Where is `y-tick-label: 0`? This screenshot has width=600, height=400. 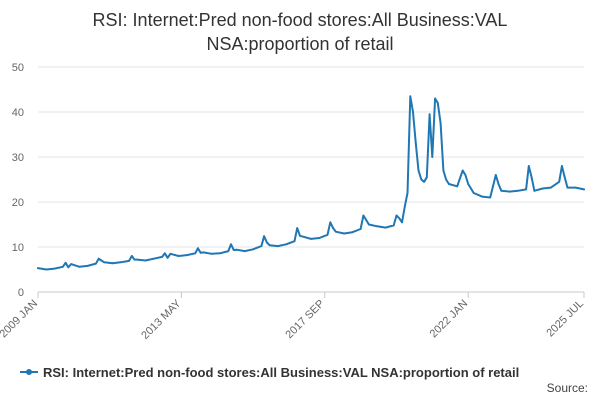 y-tick-label: 0 is located at coordinates (21, 293).